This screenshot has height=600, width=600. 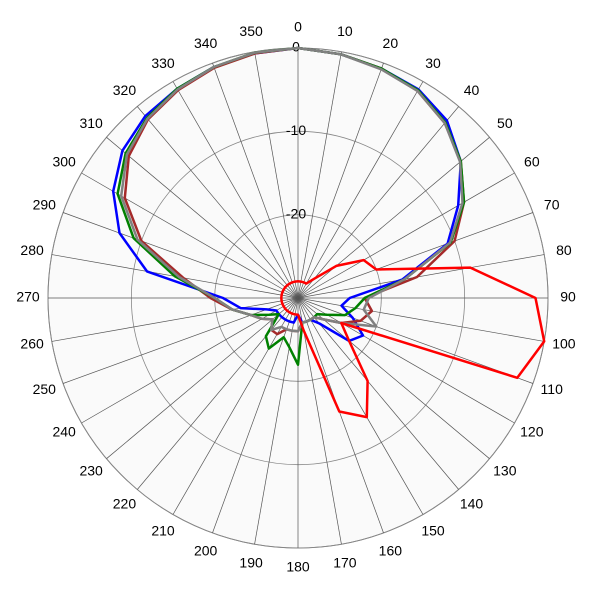 I want to click on angle-label: 260, so click(x=32, y=344).